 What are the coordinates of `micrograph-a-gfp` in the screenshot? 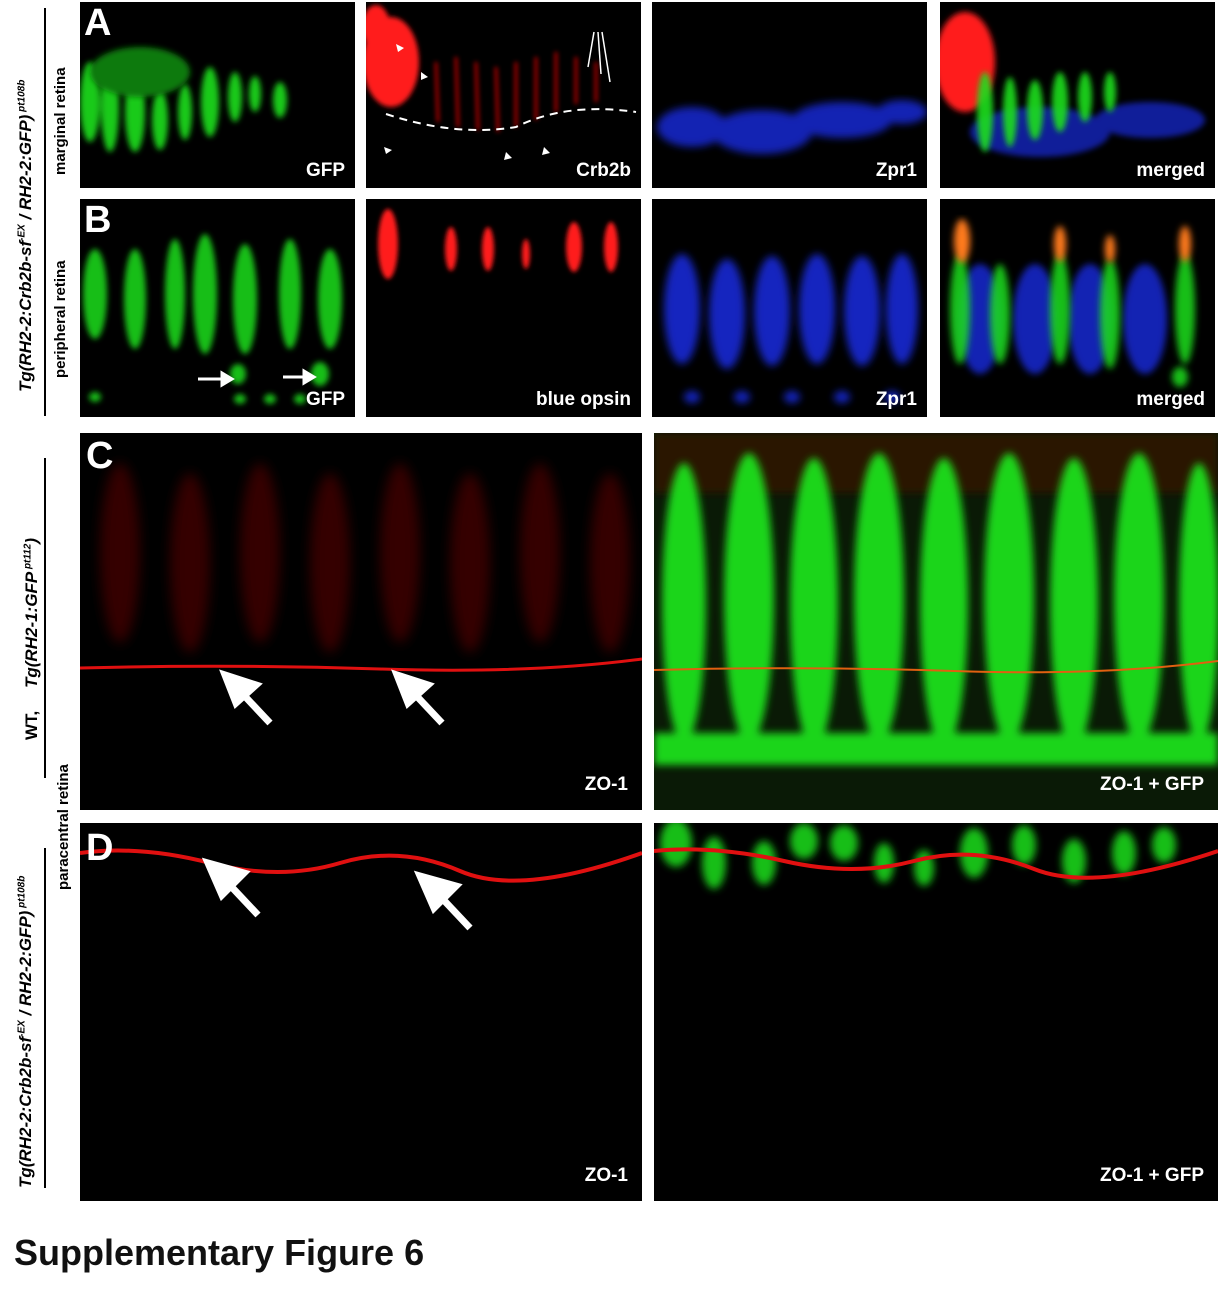 It's located at (183, 99).